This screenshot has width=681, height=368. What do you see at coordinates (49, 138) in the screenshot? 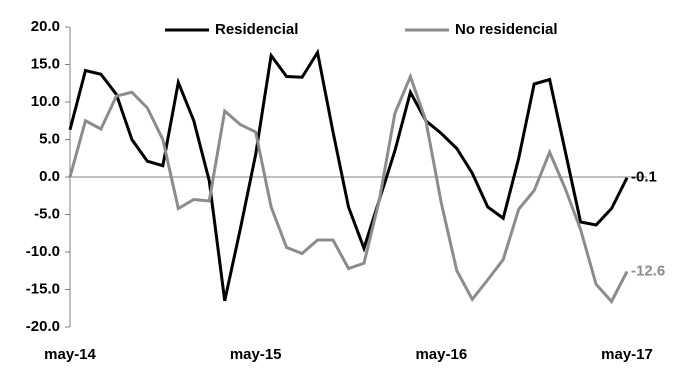
I see `y-tick-label: 5.0` at bounding box center [49, 138].